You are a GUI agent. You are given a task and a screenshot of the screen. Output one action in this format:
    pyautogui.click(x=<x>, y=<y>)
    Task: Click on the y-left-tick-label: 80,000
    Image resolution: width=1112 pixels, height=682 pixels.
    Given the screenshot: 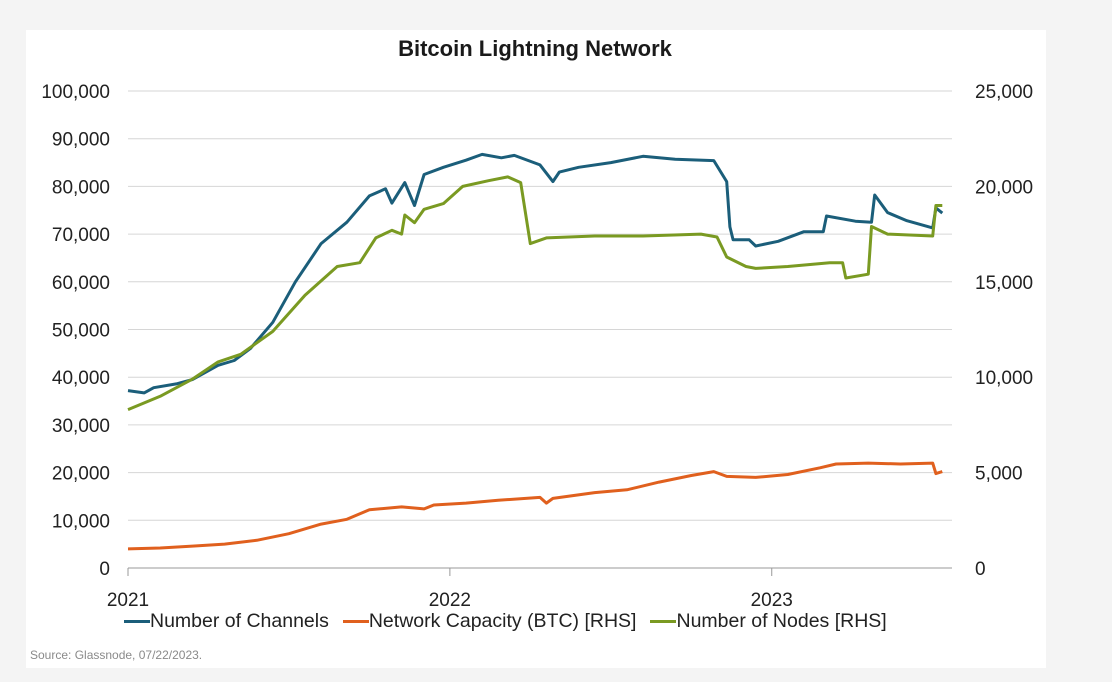 What is the action you would take?
    pyautogui.click(x=81, y=187)
    